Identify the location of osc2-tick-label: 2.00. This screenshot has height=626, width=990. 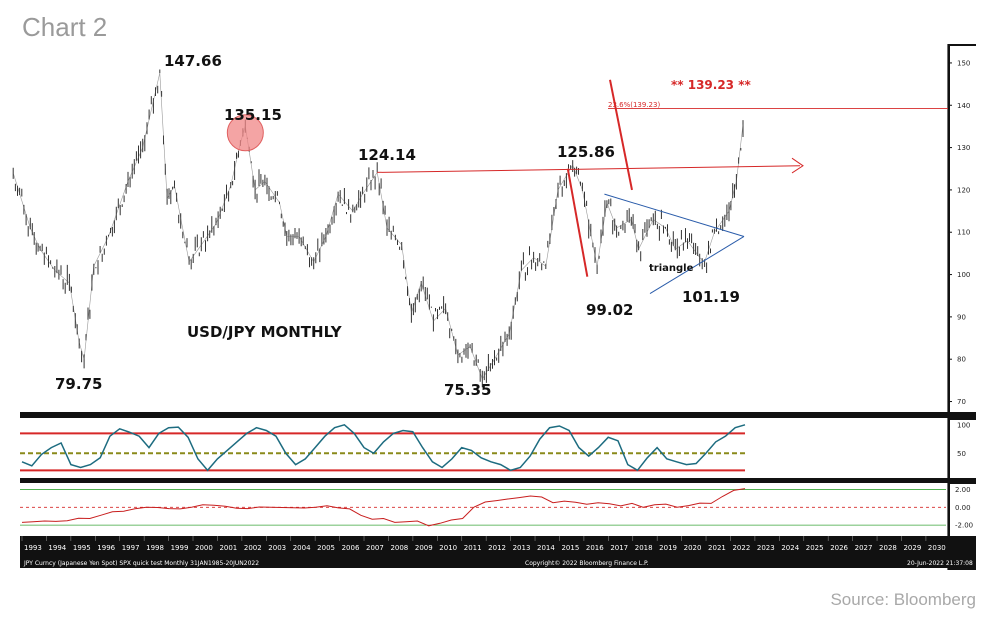
(963, 490).